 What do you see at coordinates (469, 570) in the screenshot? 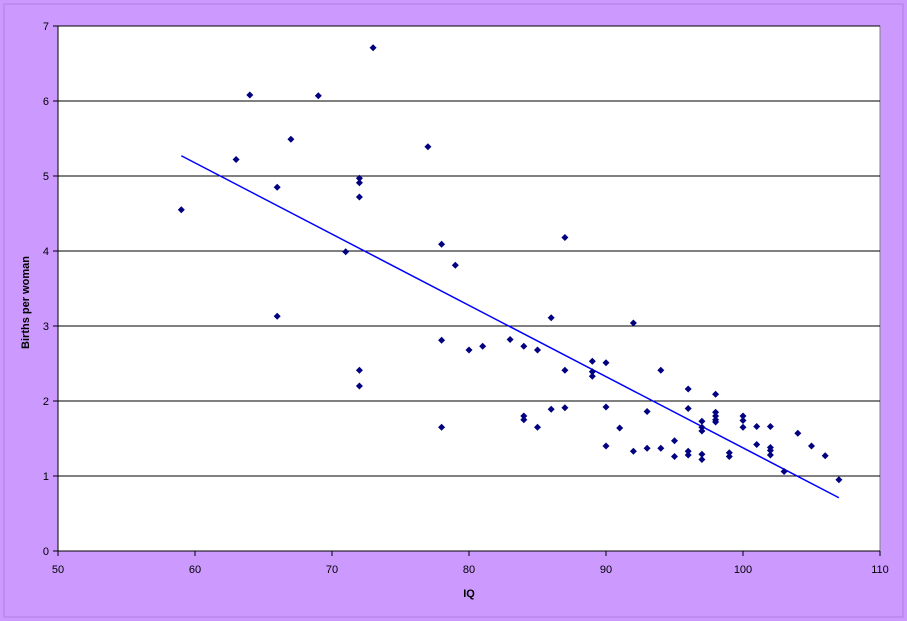
I see `x-tick-label: 80` at bounding box center [469, 570].